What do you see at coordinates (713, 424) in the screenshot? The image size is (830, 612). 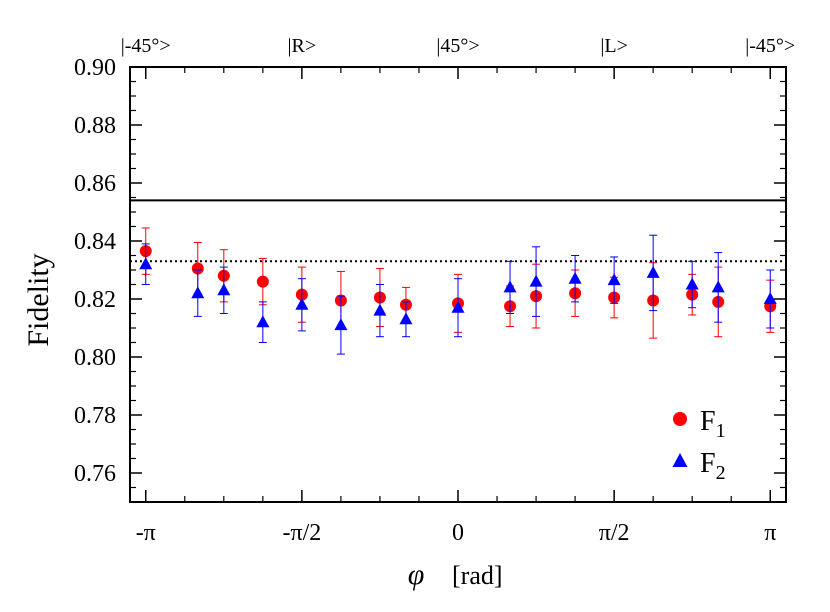 I see `legend-label-F1: F1` at bounding box center [713, 424].